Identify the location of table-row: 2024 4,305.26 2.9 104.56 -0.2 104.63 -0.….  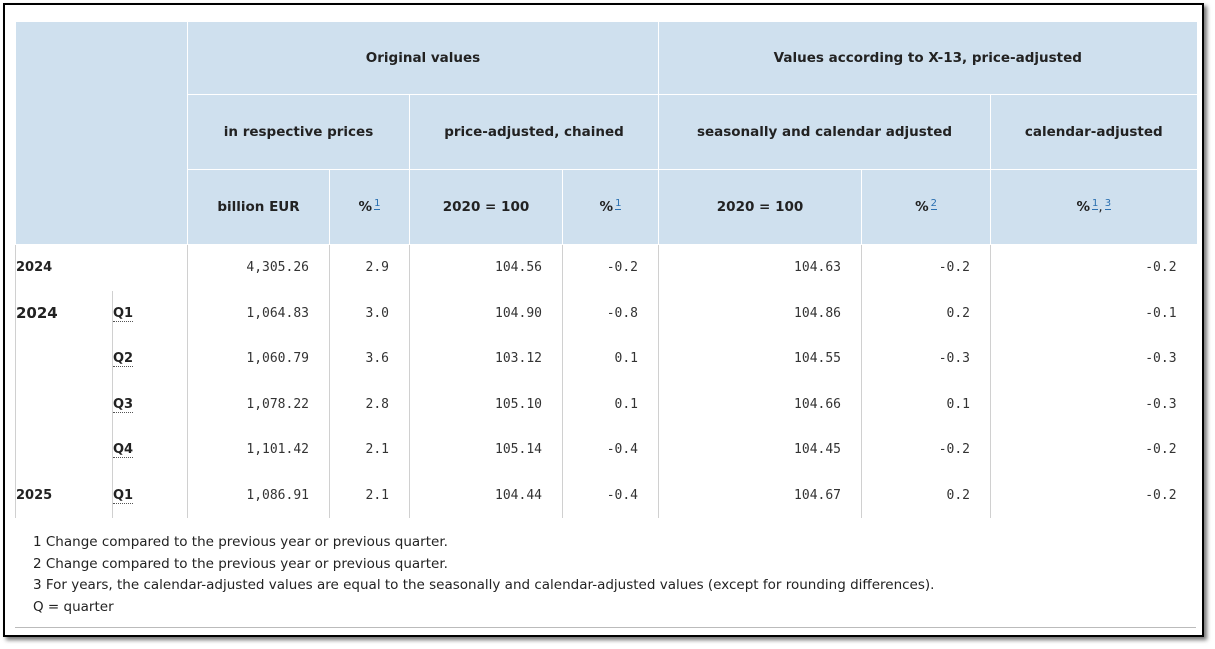
(606, 267).